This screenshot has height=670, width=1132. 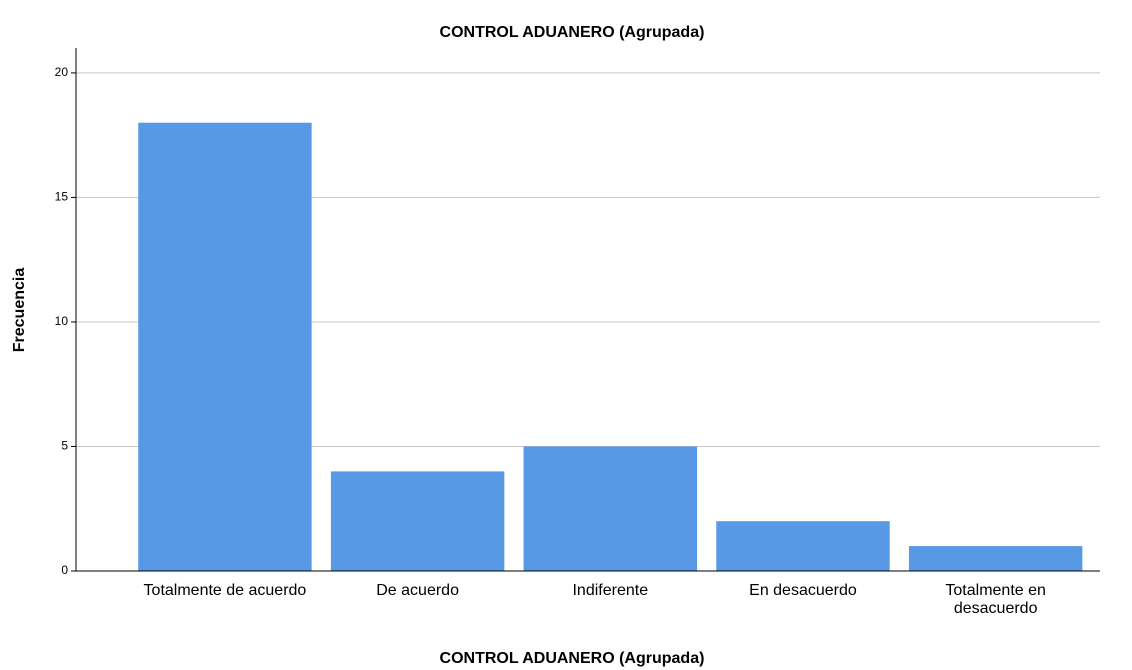 I want to click on x-tick-label: Totalmente de acuerdo, so click(x=225, y=590).